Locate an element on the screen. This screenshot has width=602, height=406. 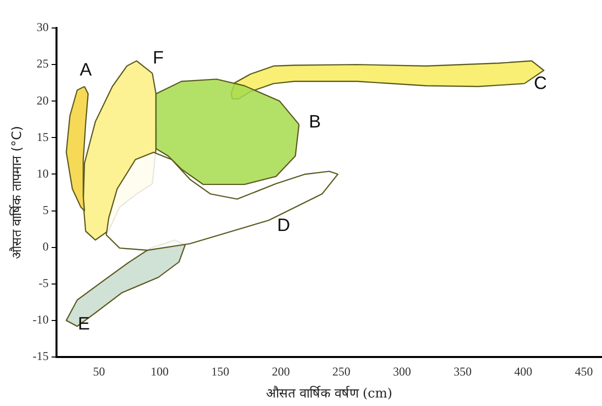
y-tick-label: 30 is located at coordinates (42, 27).